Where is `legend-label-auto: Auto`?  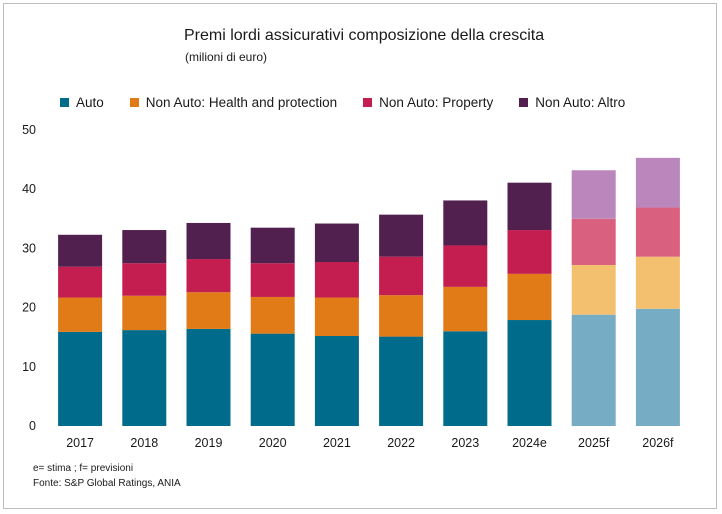
legend-label-auto: Auto is located at coordinates (90, 102).